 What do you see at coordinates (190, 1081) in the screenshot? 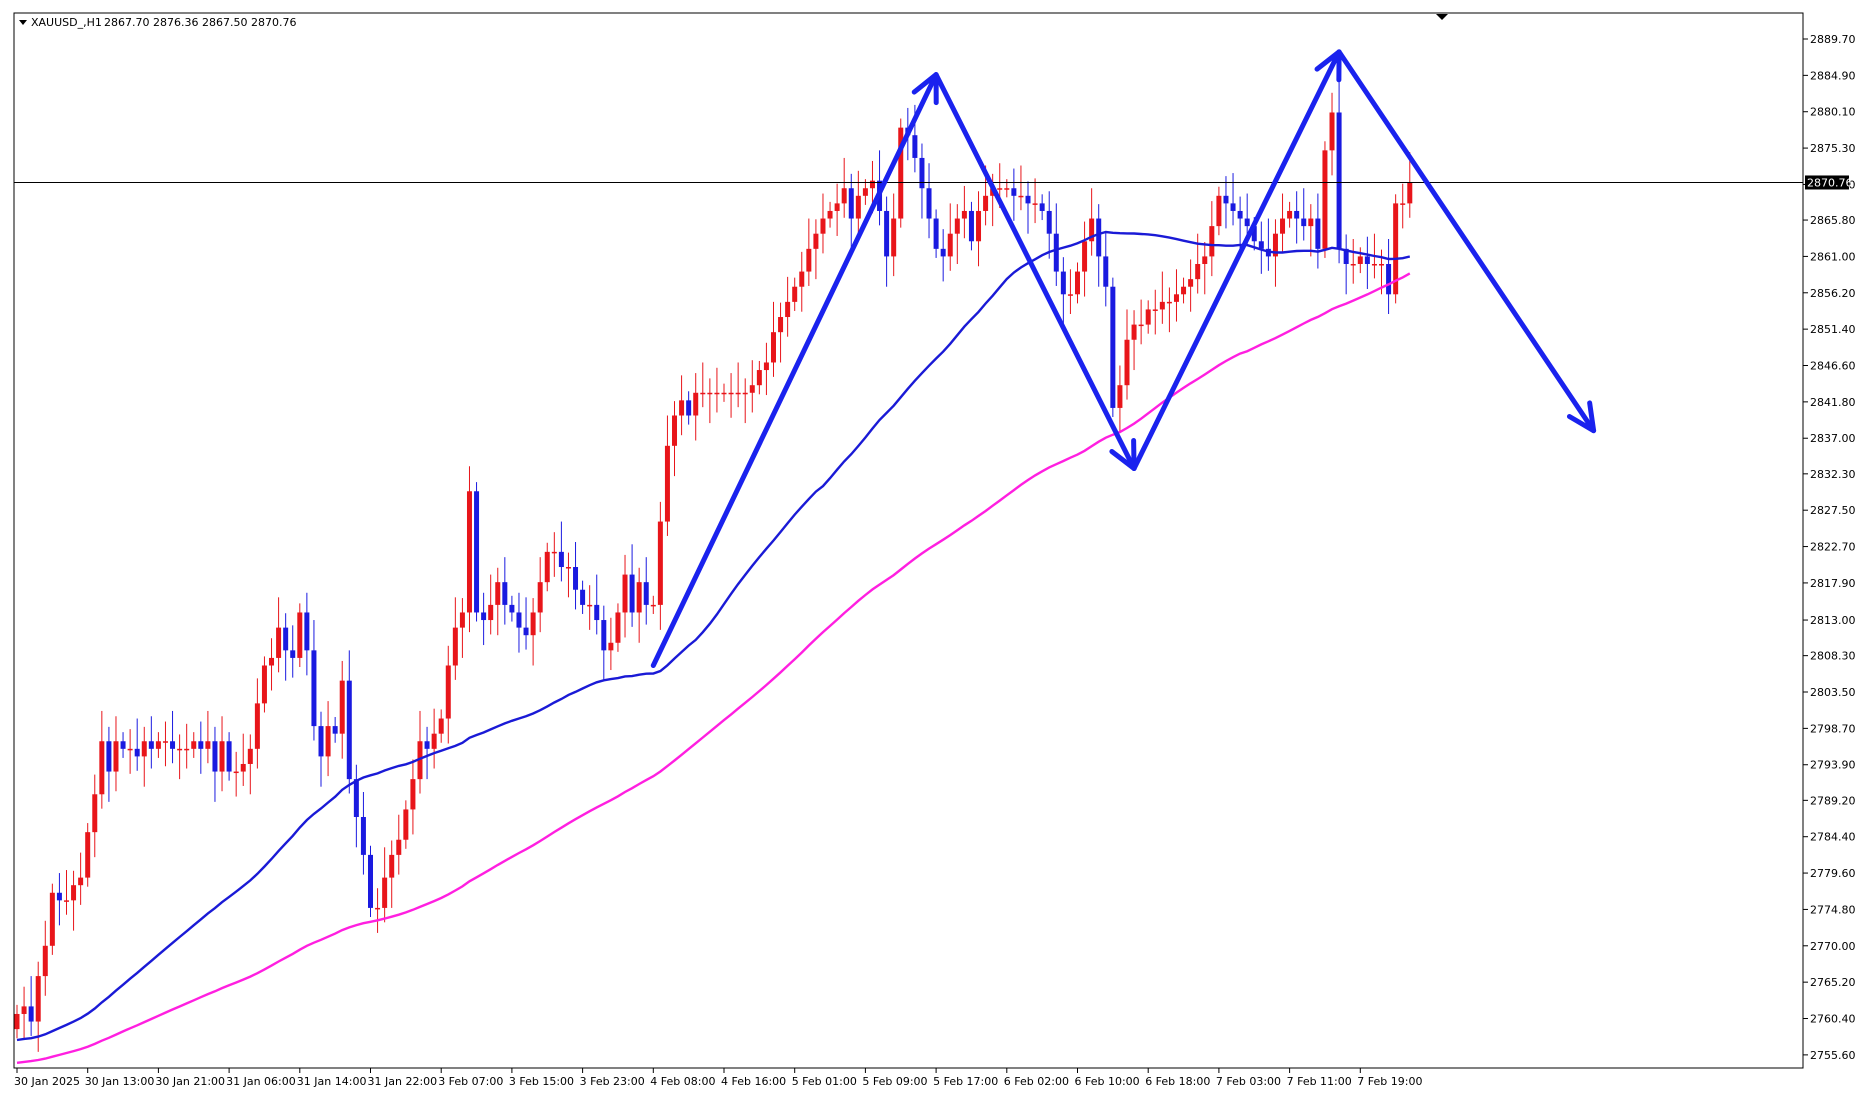
I see `x-tick-label: 30 Jan 21:00` at bounding box center [190, 1081].